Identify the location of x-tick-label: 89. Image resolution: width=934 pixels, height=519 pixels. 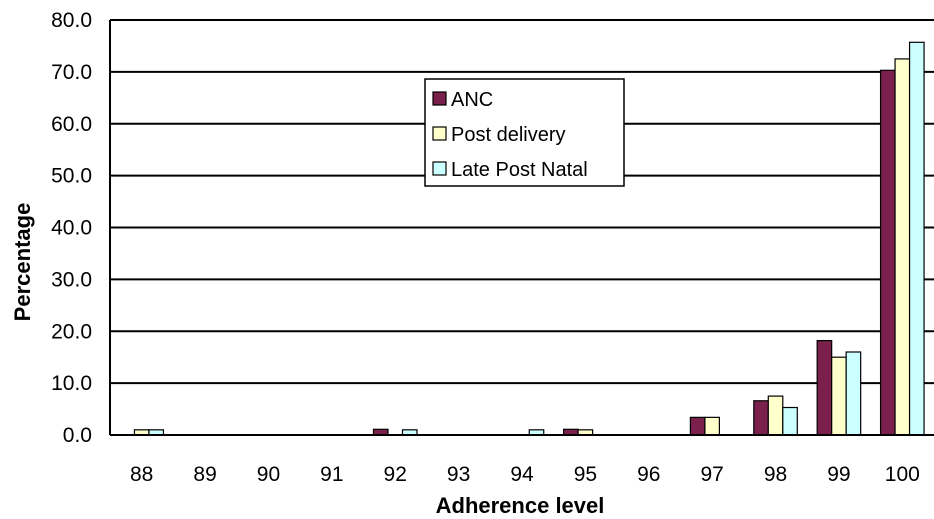
(204, 474).